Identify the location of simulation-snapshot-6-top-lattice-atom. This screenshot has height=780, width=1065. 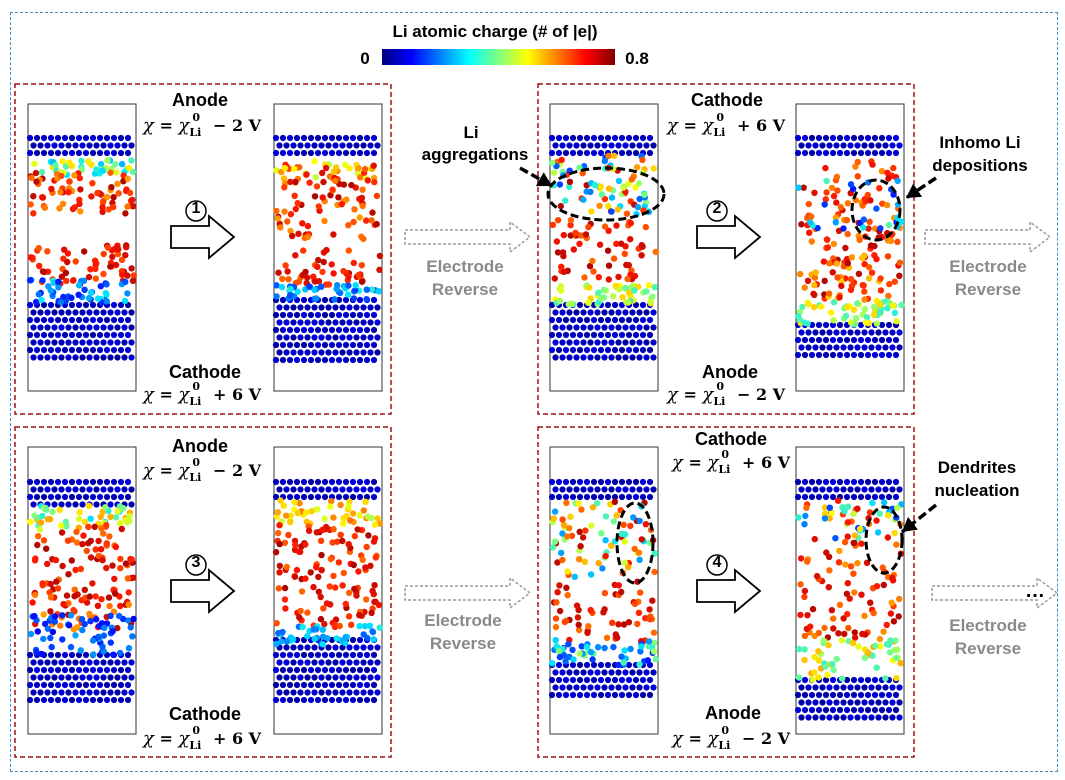
(286, 489).